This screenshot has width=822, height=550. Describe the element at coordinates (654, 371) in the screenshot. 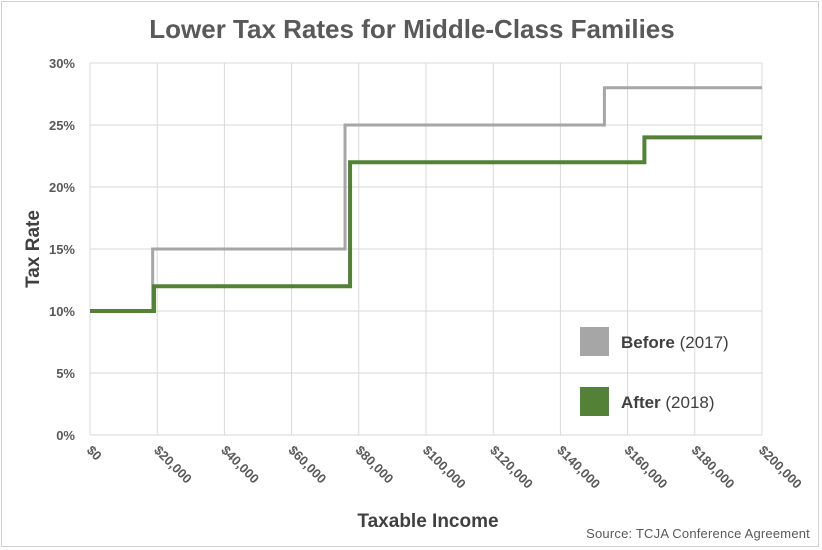

I see `legend: Before (2017) After (2018)` at that location.